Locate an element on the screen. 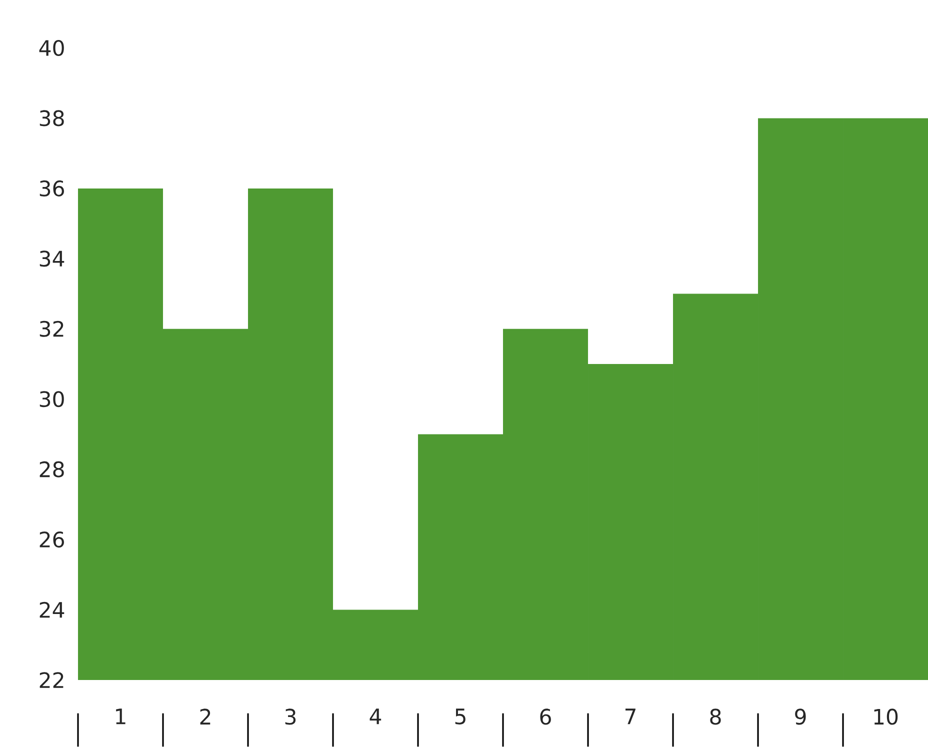  x-tick-label: 5 is located at coordinates (460, 716).